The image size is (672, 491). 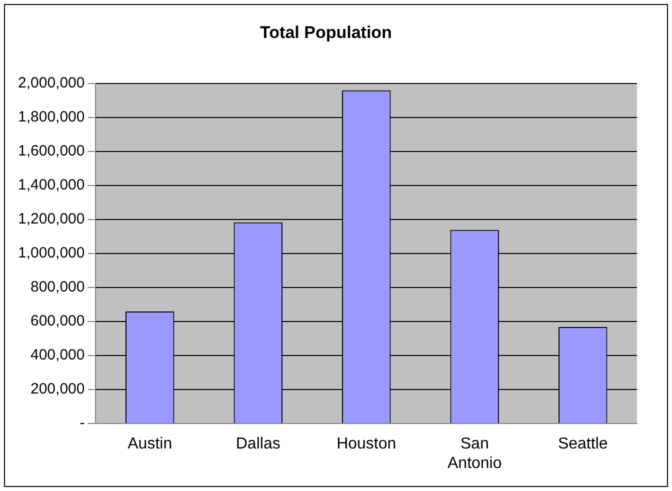 I want to click on x-tick-label: Dallas, so click(x=258, y=444).